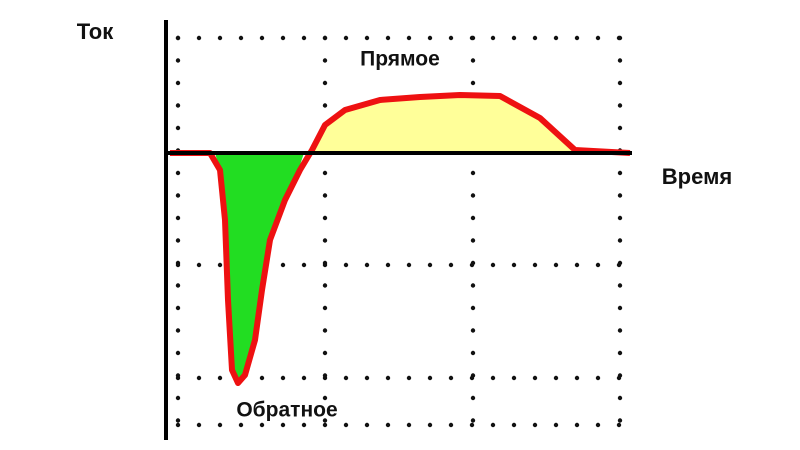 Image resolution: width=800 pixels, height=450 pixels. I want to click on reverse-area, so click(259, 268).